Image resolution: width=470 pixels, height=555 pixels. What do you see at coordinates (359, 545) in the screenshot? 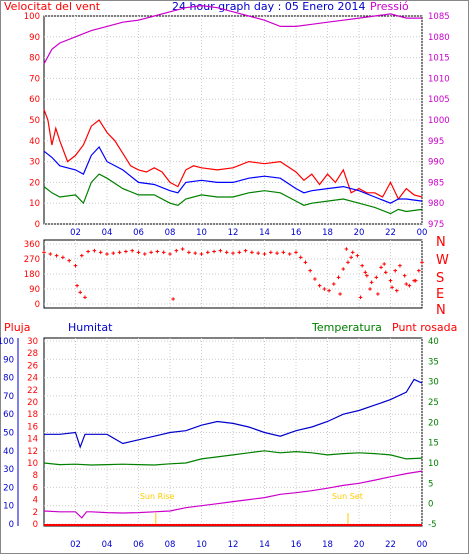
I see `panel3-x-tick: 20` at bounding box center [359, 545].